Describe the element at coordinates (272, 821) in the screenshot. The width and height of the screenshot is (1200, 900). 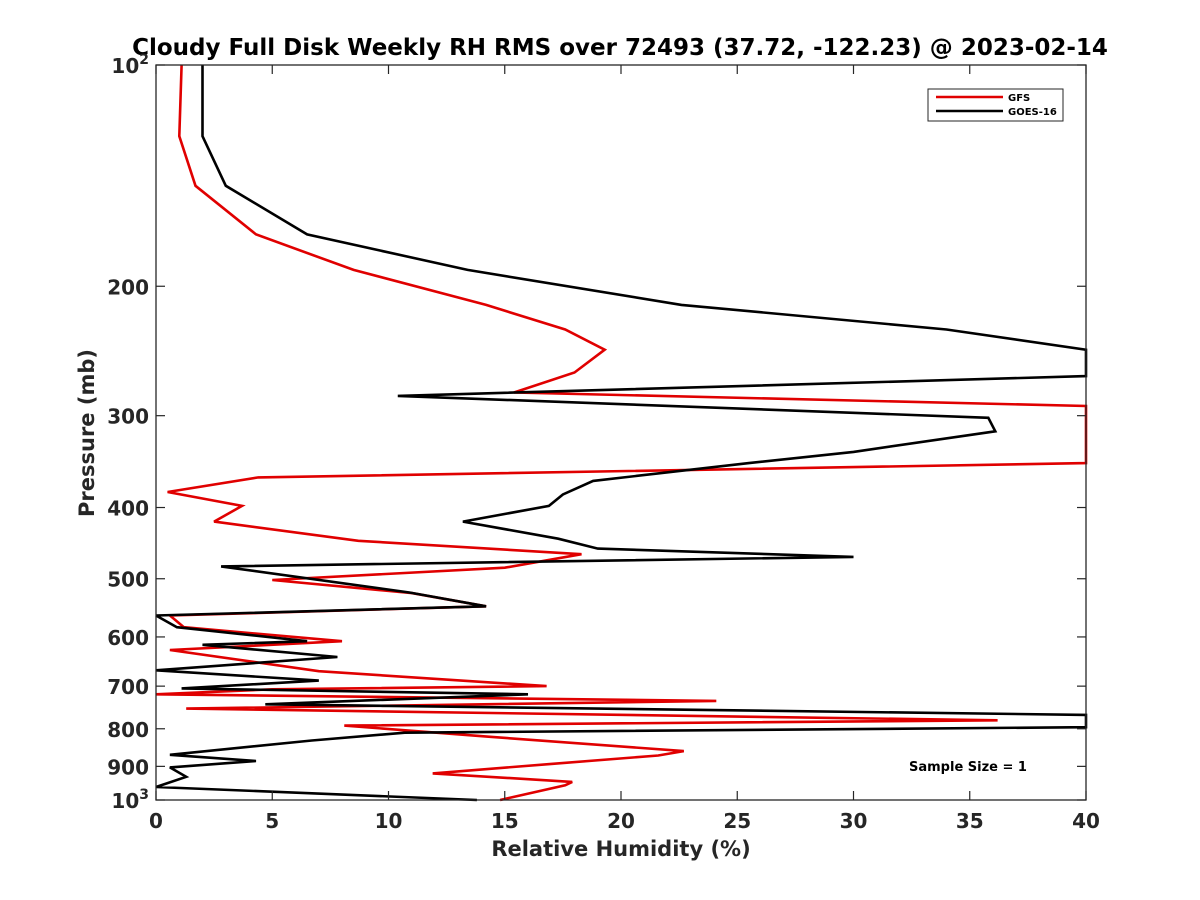
I see `x-tick-label: 5` at that location.